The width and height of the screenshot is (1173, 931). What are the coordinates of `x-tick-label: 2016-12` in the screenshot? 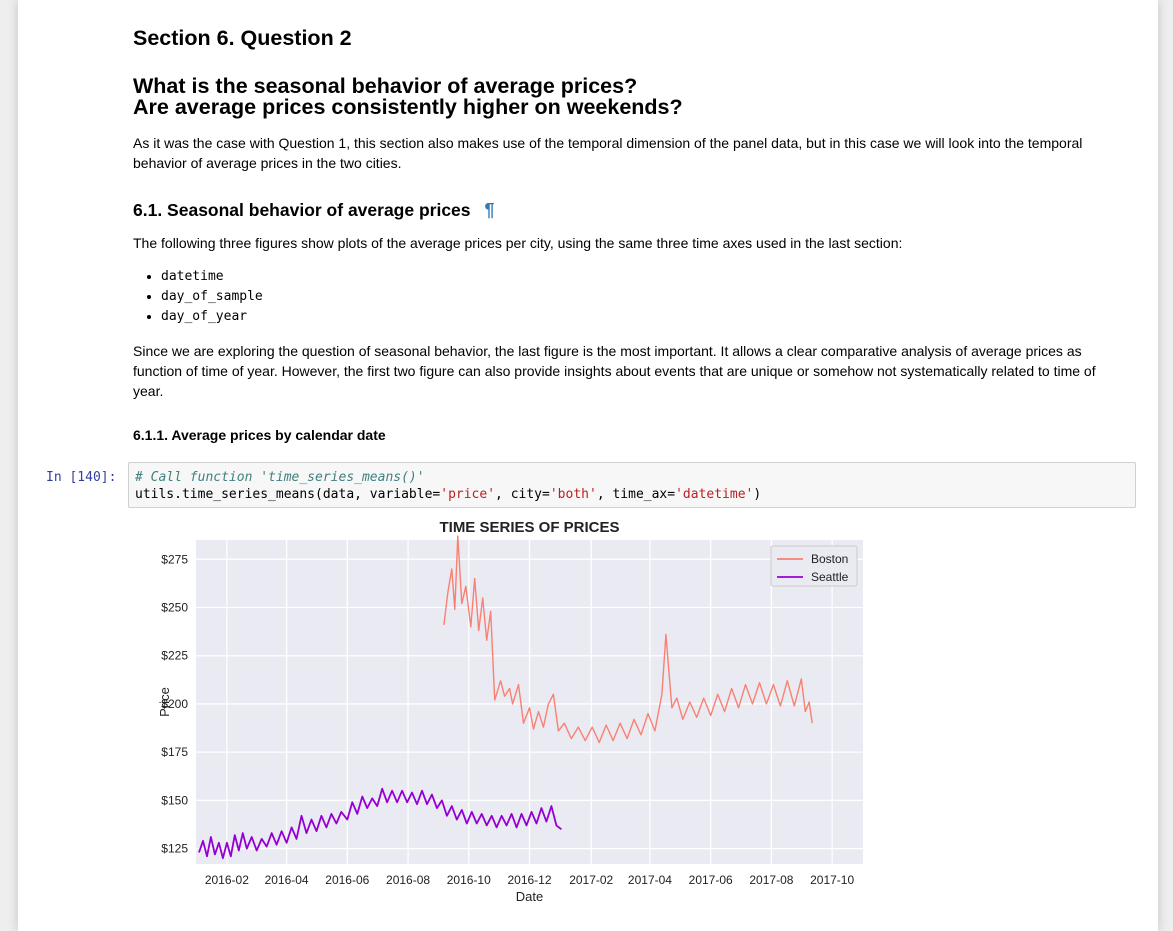 It's located at (529, 880).